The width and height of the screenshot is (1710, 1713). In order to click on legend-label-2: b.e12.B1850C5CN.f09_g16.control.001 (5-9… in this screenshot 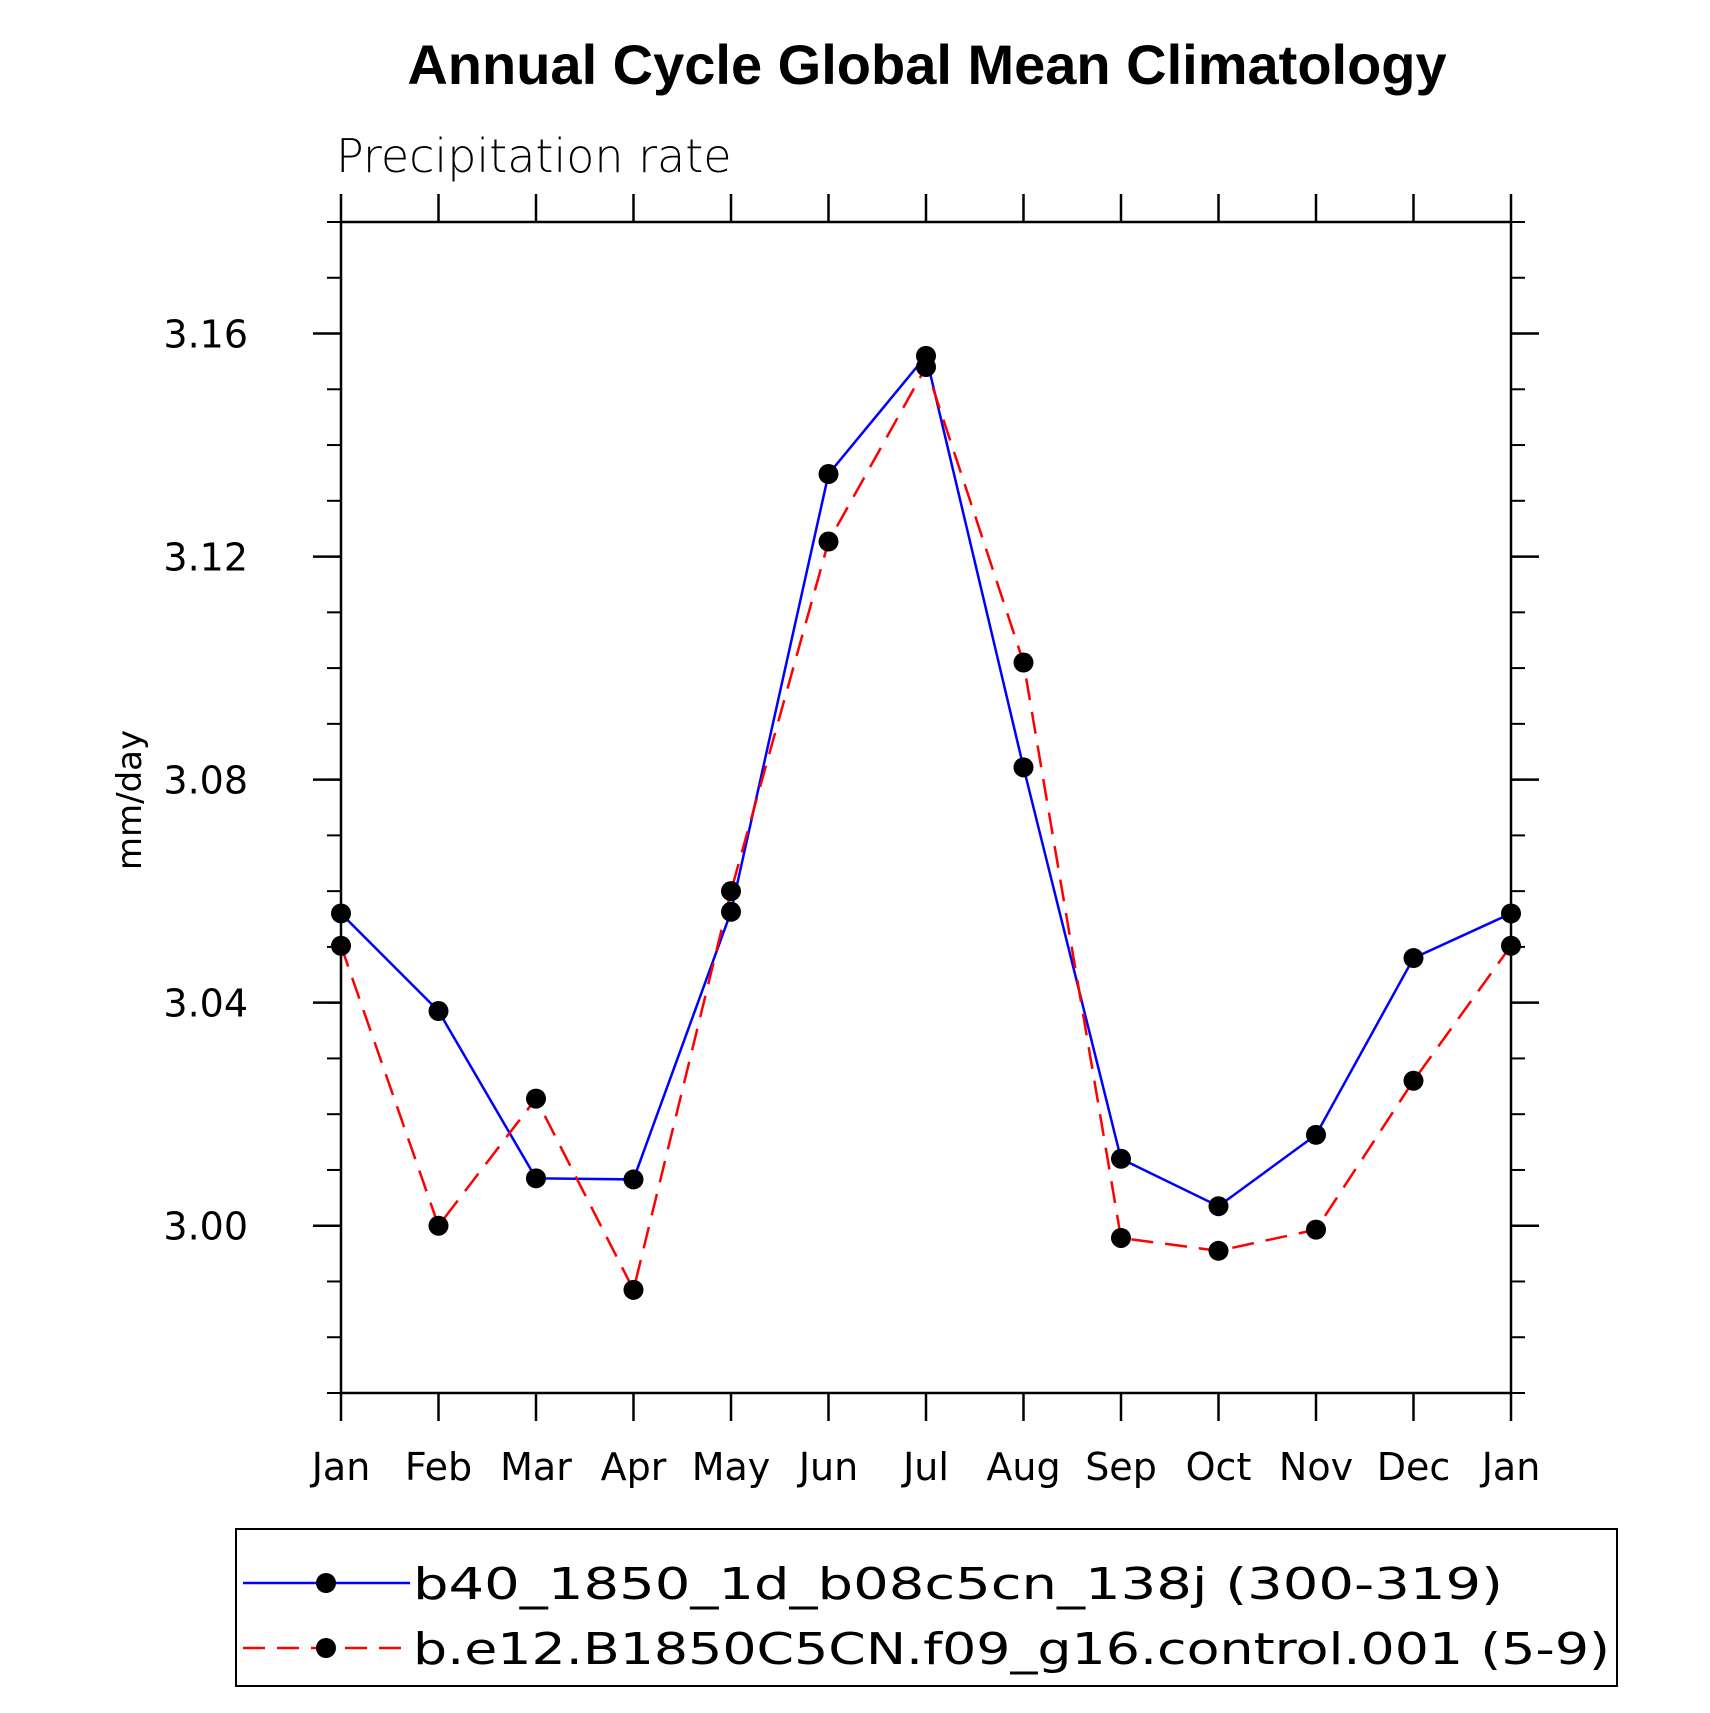, I will do `click(1011, 1649)`.